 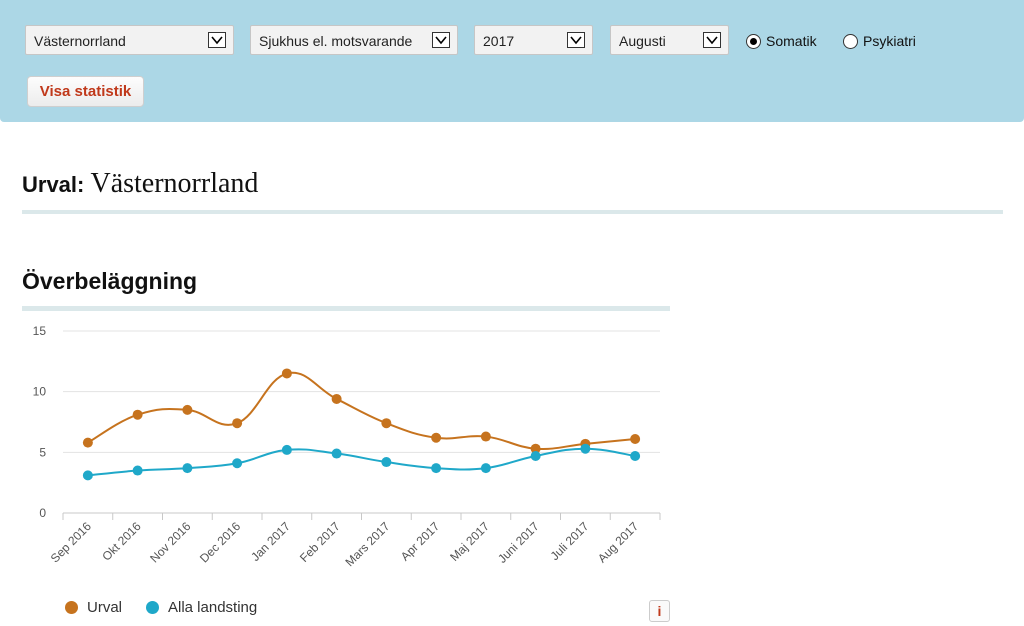 I want to click on radio-somatik: Somatik, so click(x=781, y=41).